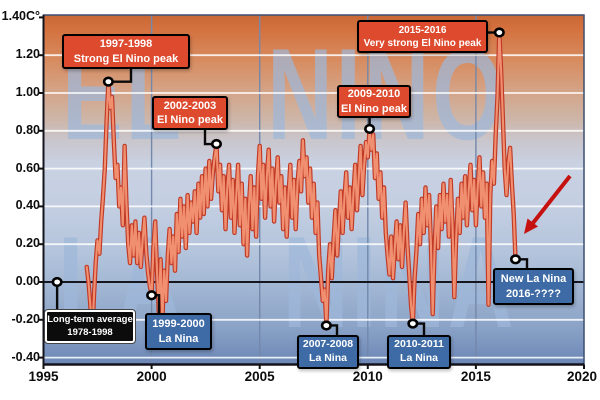 The height and width of the screenshot is (400, 600). Describe the element at coordinates (90, 332) in the screenshot. I see `callout-line-2: 1978-1998` at that location.